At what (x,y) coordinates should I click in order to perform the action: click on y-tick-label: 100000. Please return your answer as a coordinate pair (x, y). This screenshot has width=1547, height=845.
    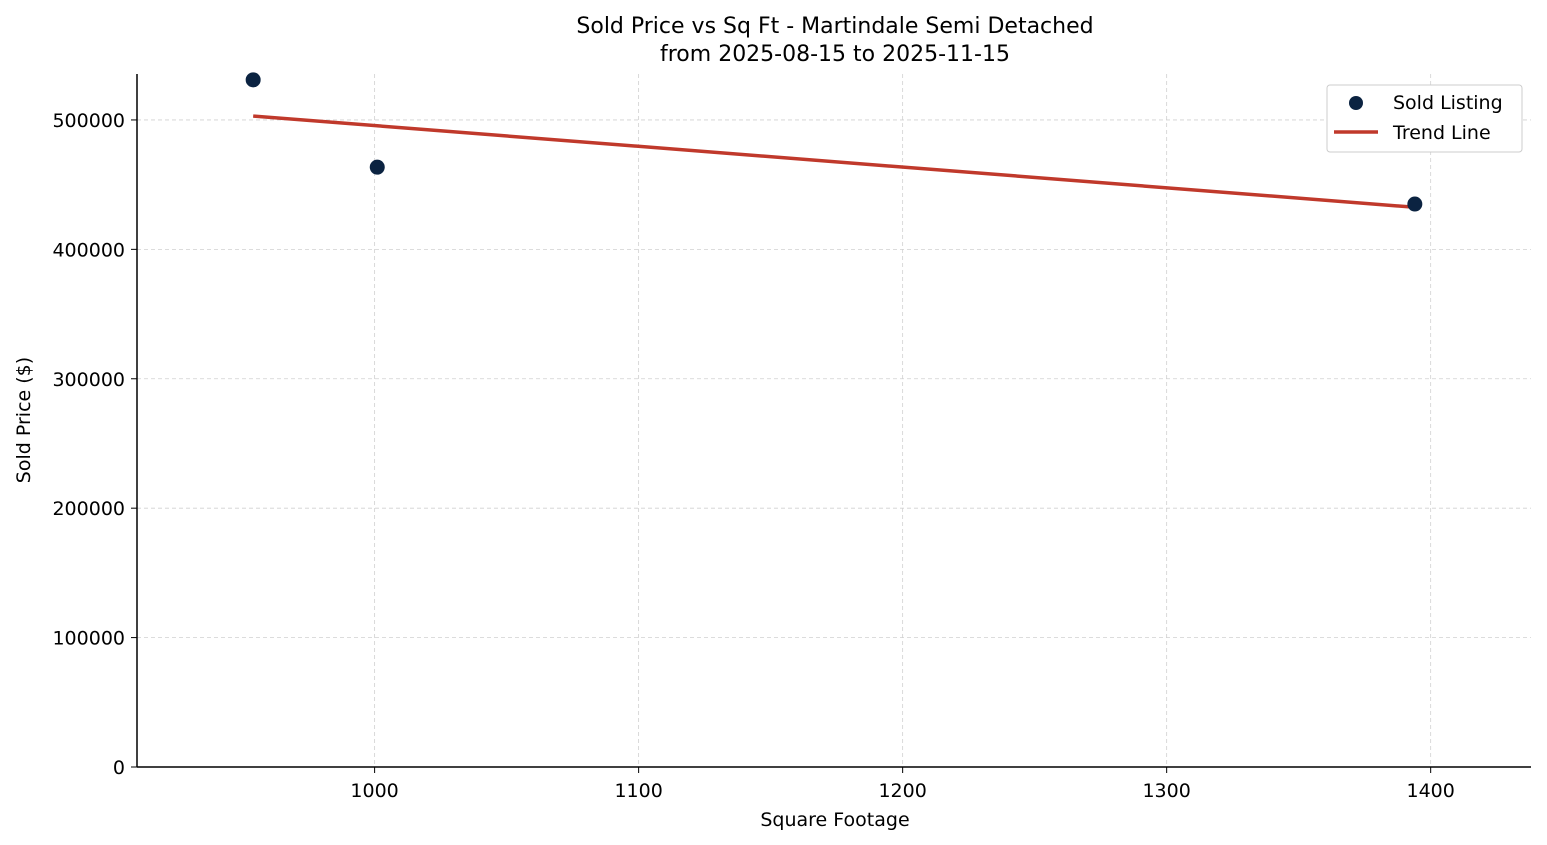
    Looking at the image, I should click on (88, 639).